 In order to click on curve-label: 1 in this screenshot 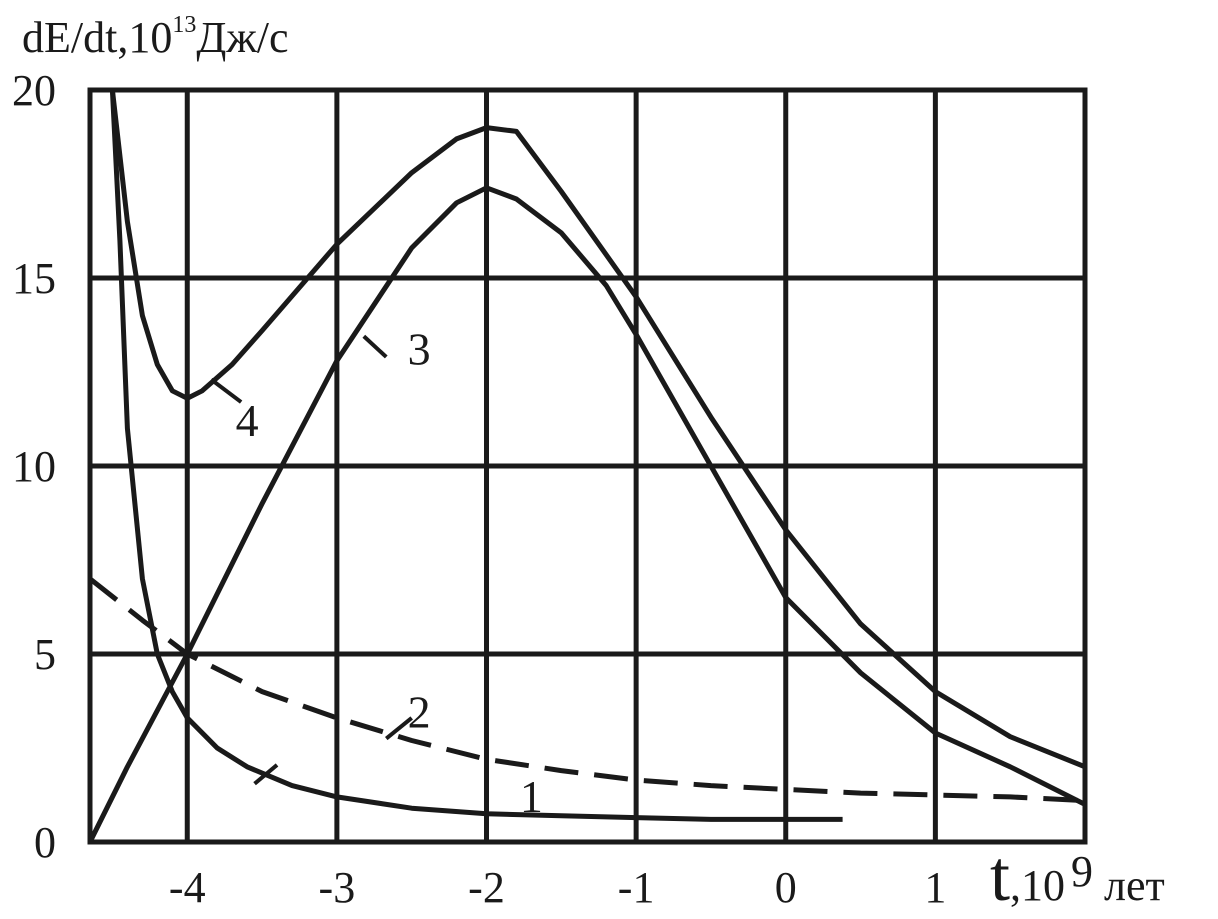, I will do `click(531, 796)`.